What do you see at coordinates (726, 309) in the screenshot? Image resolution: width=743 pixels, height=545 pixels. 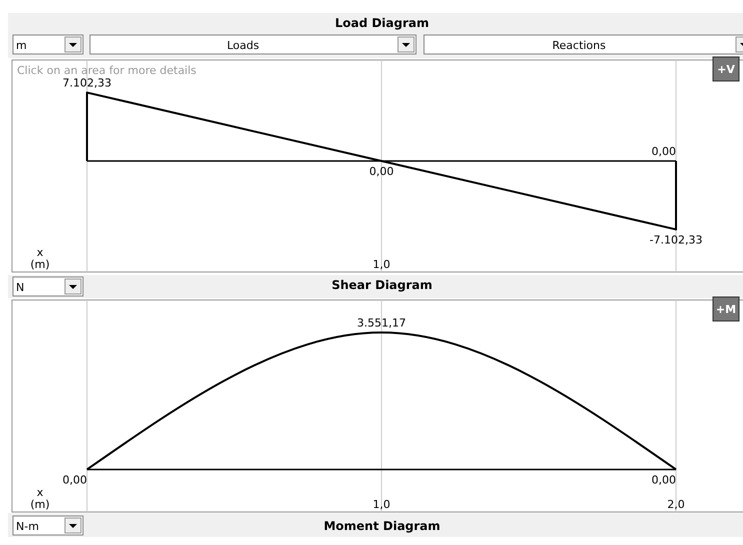 I see `text: +M` at bounding box center [726, 309].